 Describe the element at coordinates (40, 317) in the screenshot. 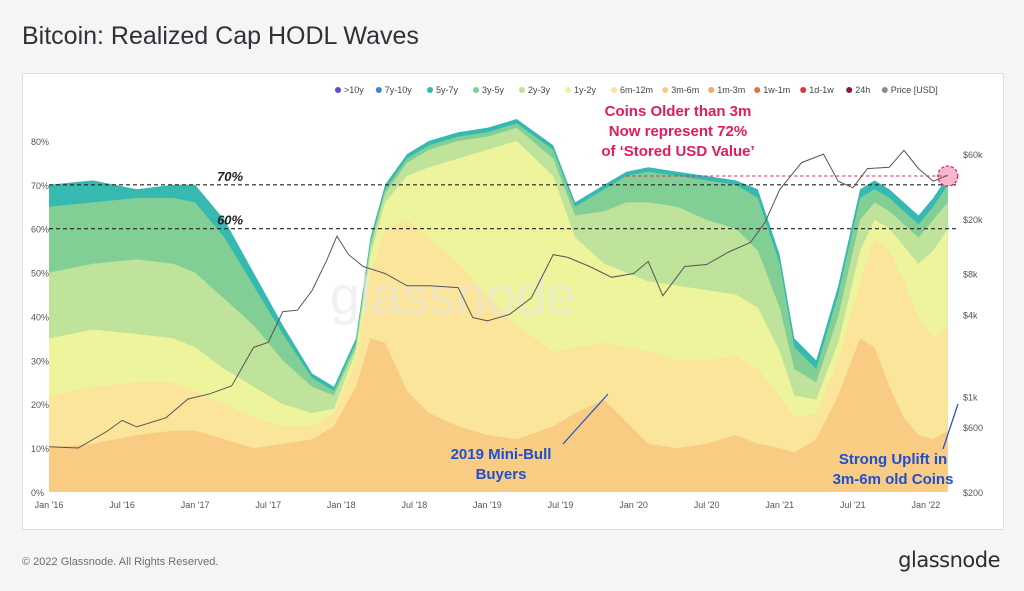

I see `y-tick-label: 40%` at that location.